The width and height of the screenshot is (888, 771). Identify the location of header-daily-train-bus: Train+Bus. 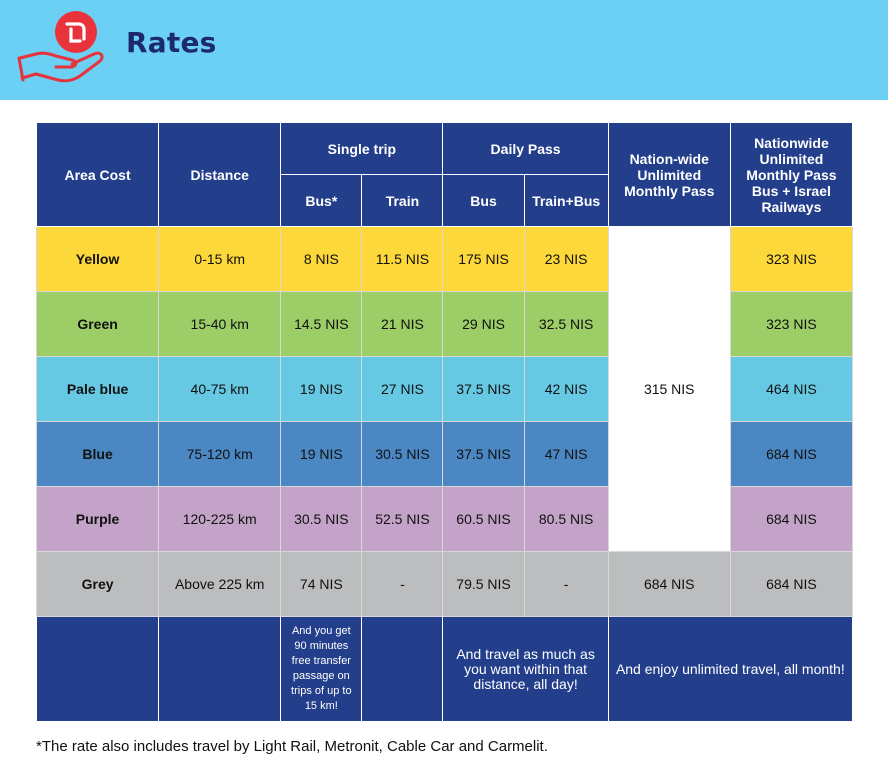
(566, 200).